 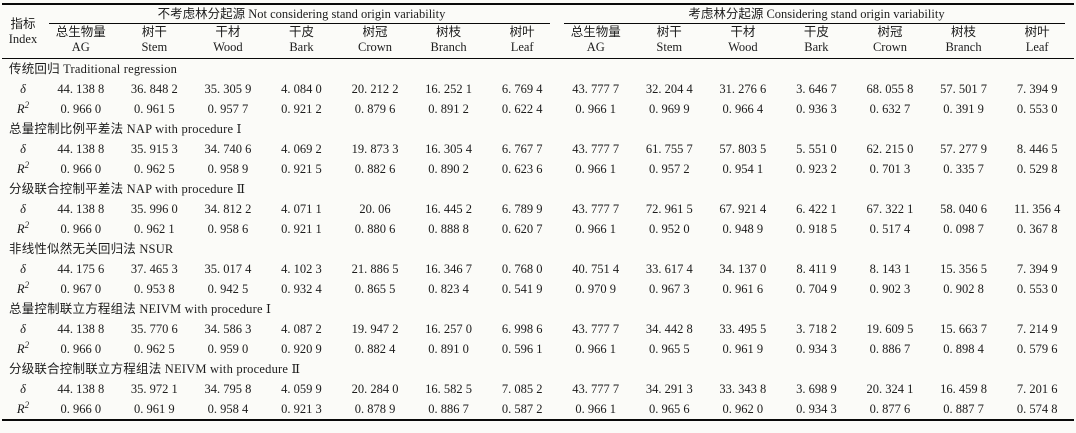 What do you see at coordinates (154, 209) in the screenshot?
I see `delta-value-cell: 35. 996 0` at bounding box center [154, 209].